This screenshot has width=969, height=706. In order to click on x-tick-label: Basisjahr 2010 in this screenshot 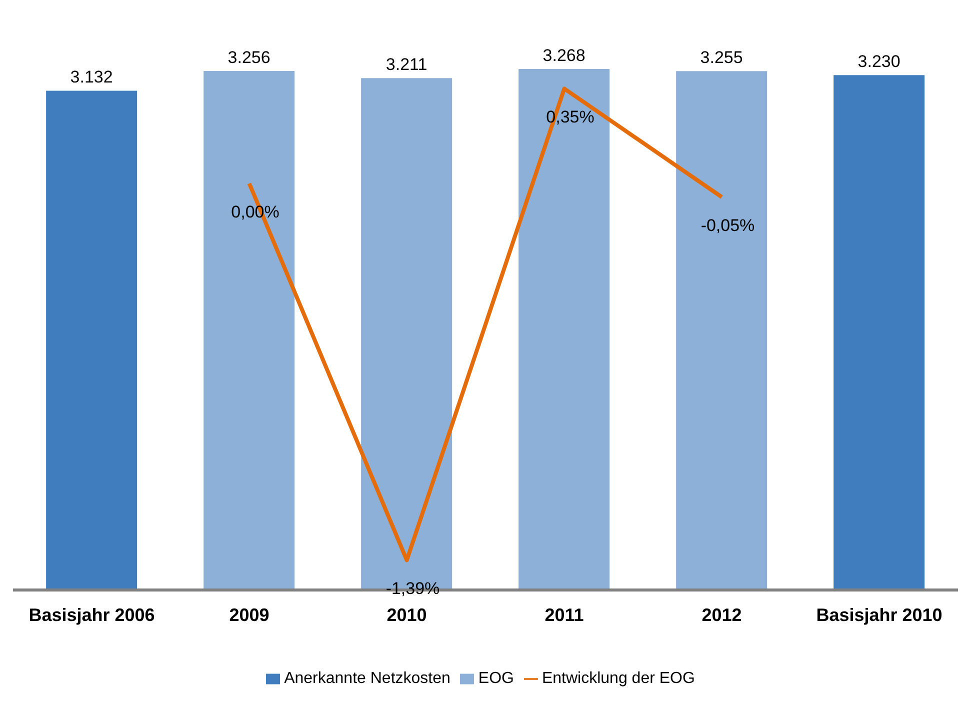, I will do `click(879, 614)`.